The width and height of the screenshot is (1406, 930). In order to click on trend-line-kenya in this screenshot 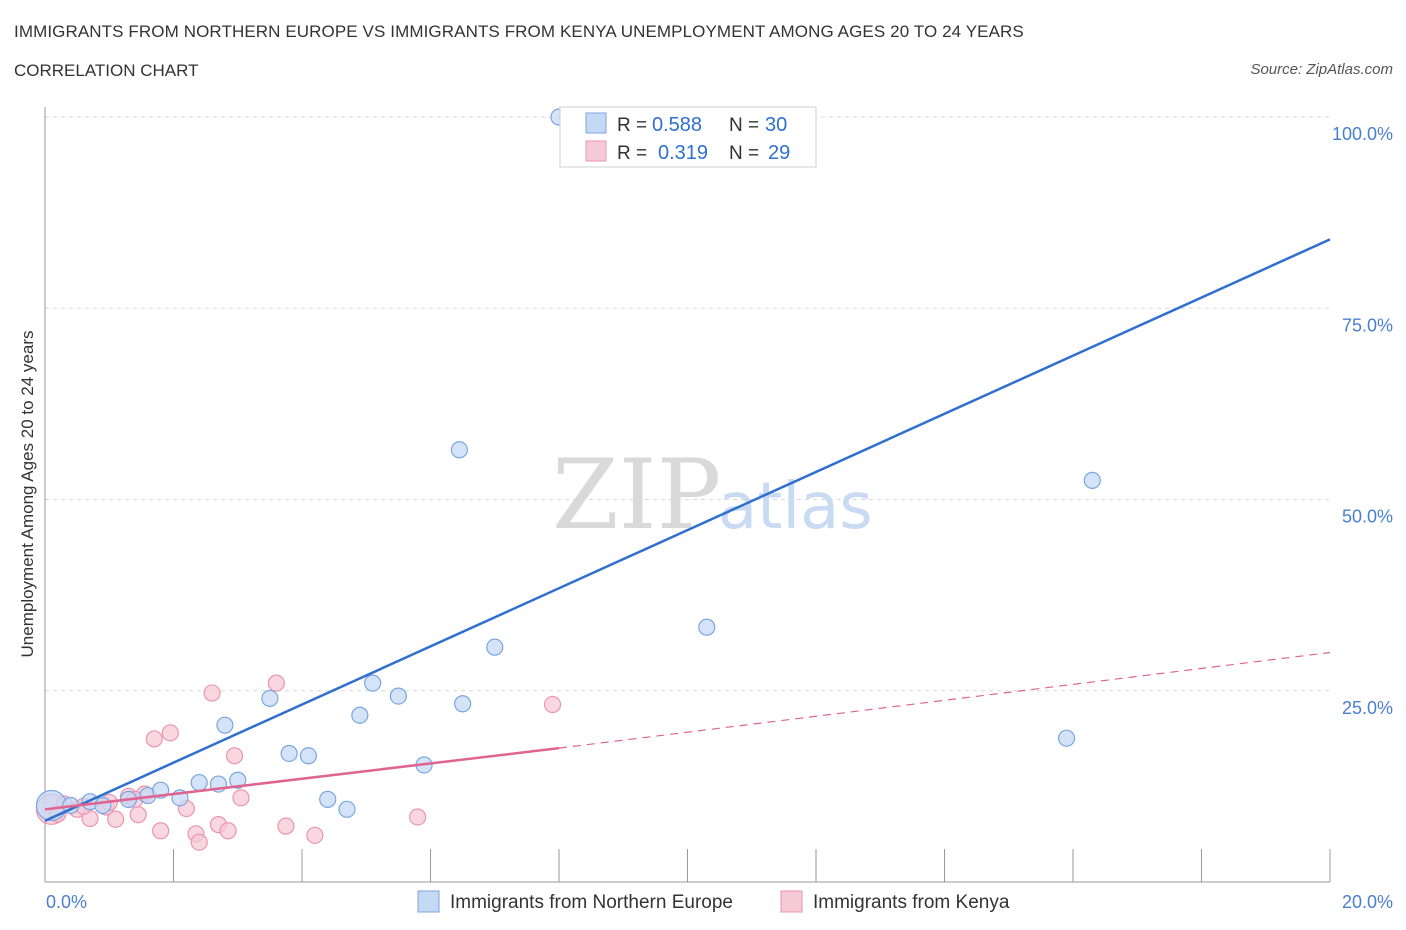, I will do `click(302, 778)`.